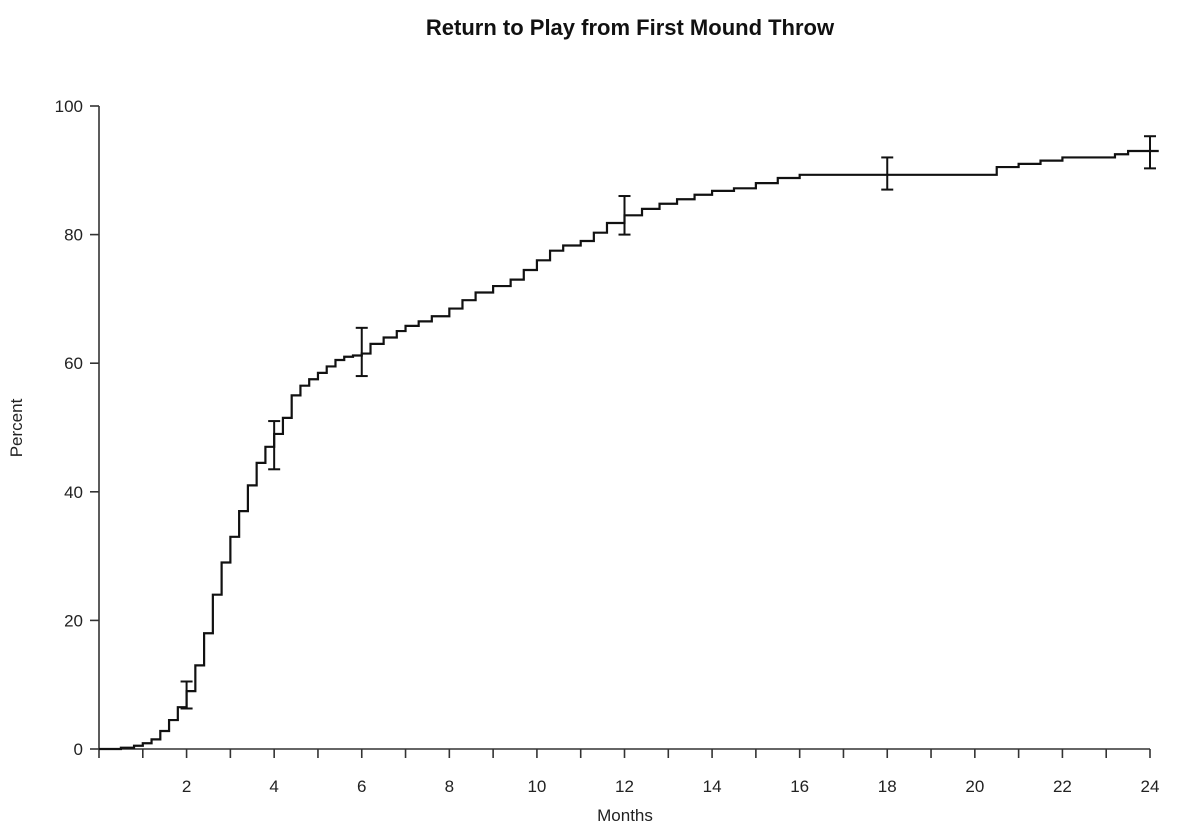 This screenshot has width=1200, height=829. What do you see at coordinates (73, 492) in the screenshot?
I see `y-tick-label: 40` at bounding box center [73, 492].